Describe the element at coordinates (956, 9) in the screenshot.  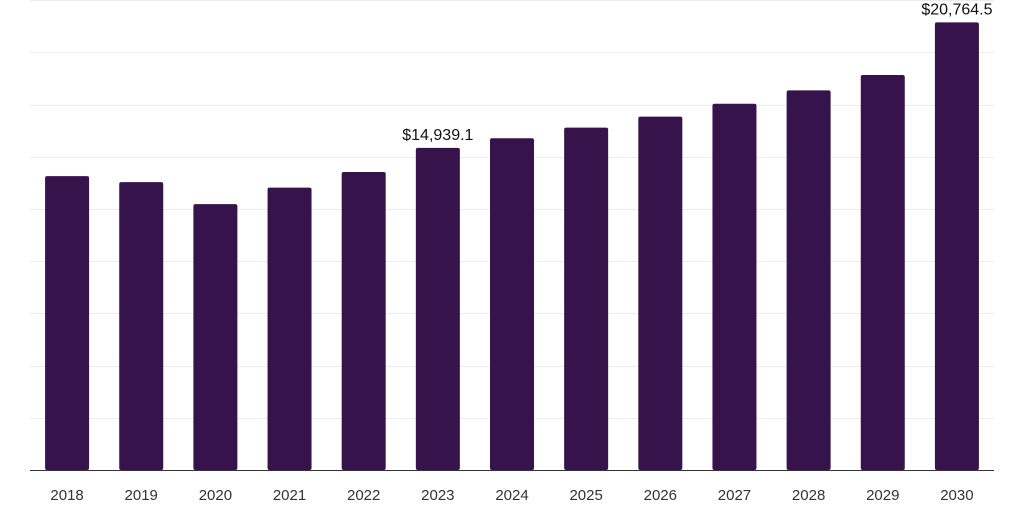
I see `data-label: $20,764.5` at that location.